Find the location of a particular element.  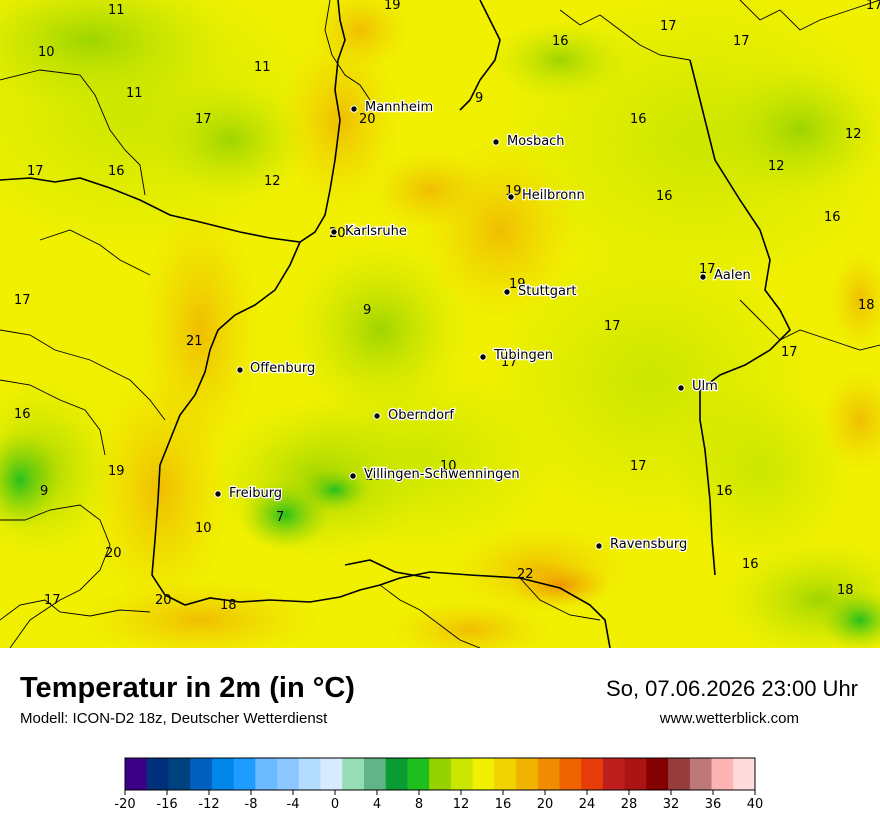

city-label-offenburg: Offenburg is located at coordinates (282, 368).